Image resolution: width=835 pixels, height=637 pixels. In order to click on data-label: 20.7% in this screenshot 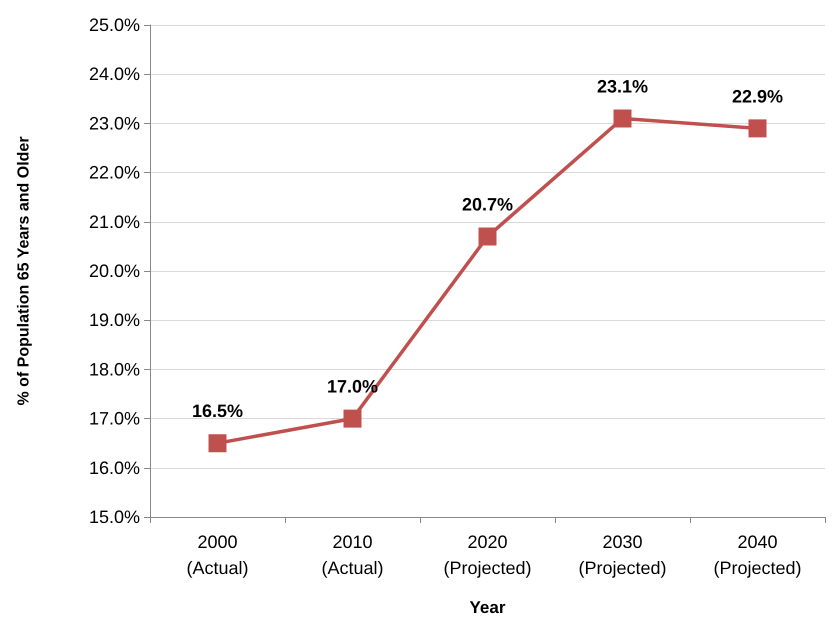, I will do `click(488, 204)`.